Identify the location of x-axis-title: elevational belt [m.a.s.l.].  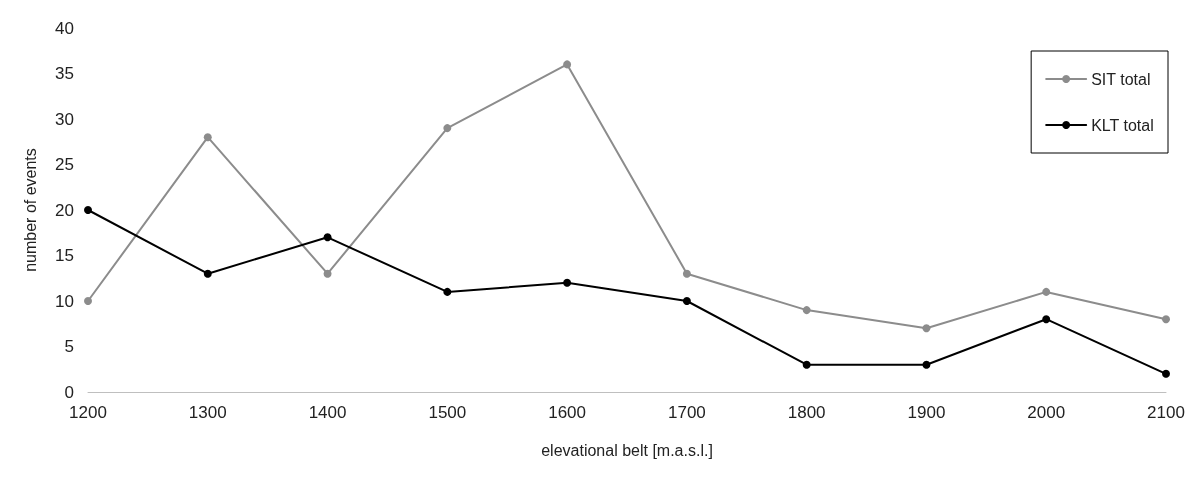
(627, 450).